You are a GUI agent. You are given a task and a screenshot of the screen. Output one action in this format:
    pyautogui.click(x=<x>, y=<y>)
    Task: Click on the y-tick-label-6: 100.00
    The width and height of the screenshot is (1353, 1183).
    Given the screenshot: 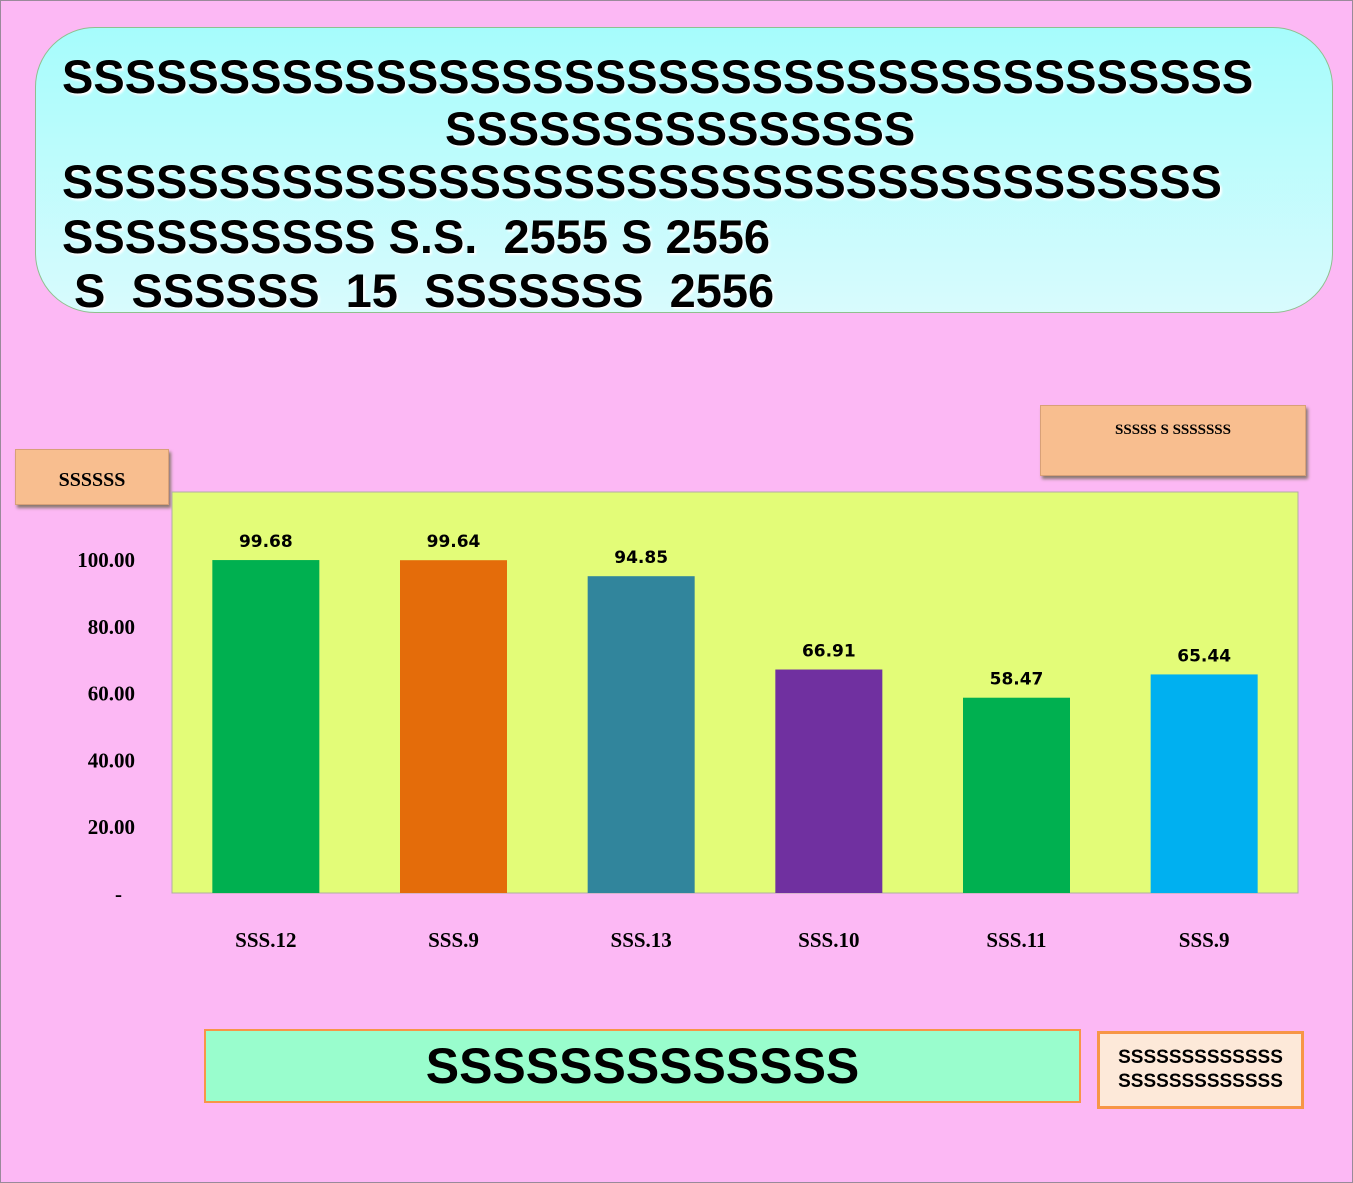 What is the action you would take?
    pyautogui.click(x=106, y=560)
    